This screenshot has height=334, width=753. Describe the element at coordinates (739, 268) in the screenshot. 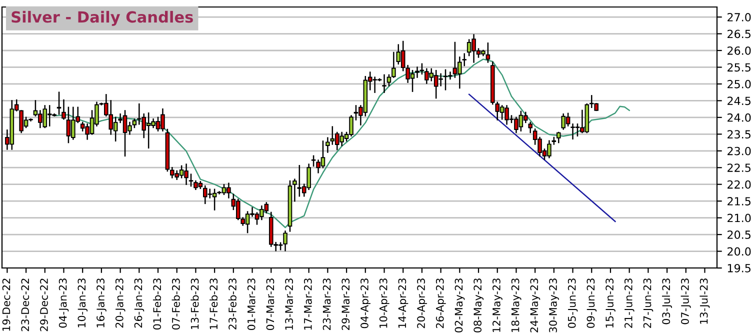

I see `y-tick-label: 19.5` at that location.